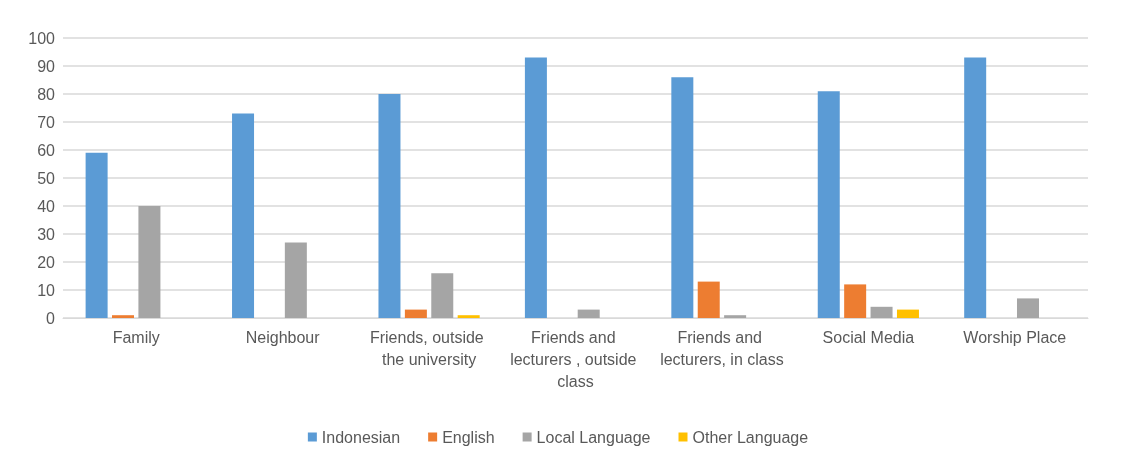 The height and width of the screenshot is (470, 1121). Describe the element at coordinates (136, 337) in the screenshot. I see `x-tick-label: Family` at that location.